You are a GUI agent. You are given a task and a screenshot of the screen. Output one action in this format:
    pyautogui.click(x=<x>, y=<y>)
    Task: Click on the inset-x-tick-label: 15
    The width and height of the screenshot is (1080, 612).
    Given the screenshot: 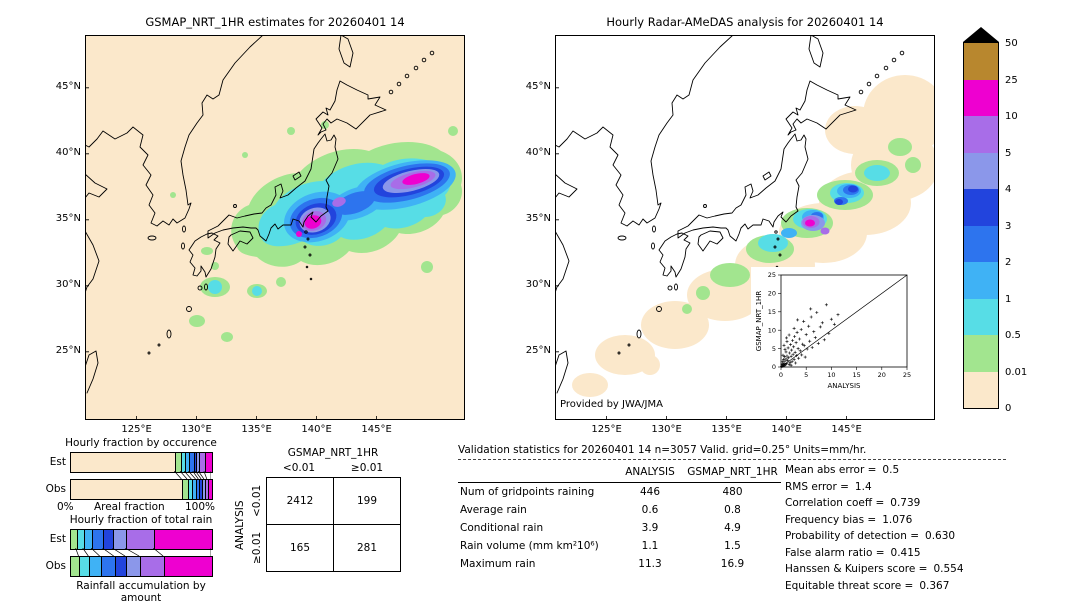 What is the action you would take?
    pyautogui.click(x=856, y=375)
    